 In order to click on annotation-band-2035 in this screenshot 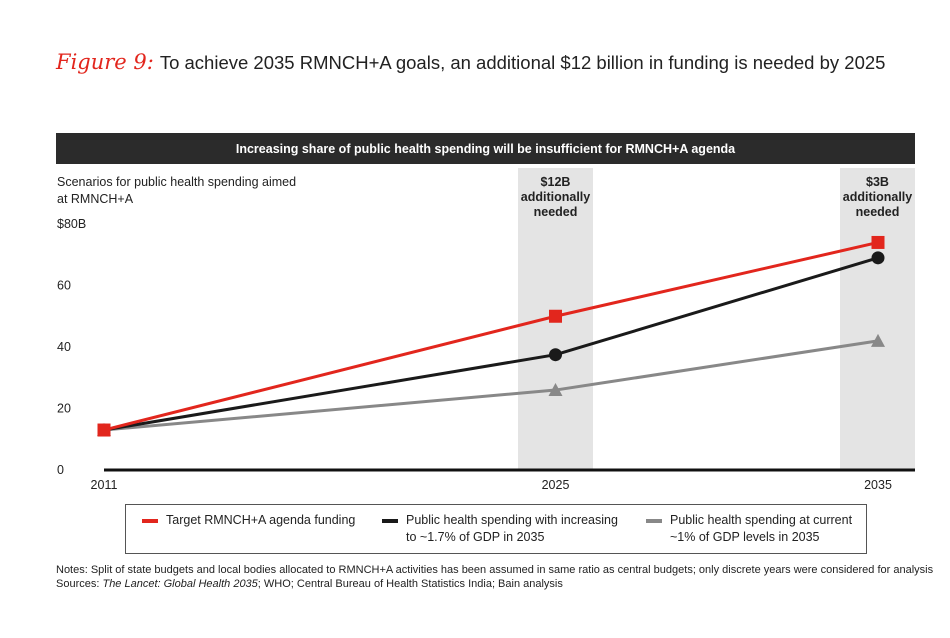, I will do `click(877, 319)`.